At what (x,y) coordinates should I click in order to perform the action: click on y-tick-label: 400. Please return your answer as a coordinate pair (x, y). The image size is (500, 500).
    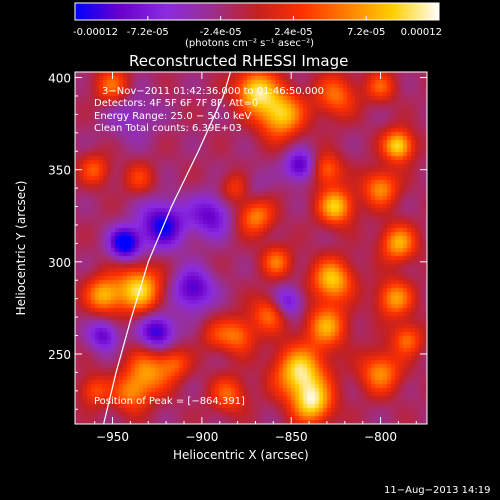
    Looking at the image, I should click on (59, 79).